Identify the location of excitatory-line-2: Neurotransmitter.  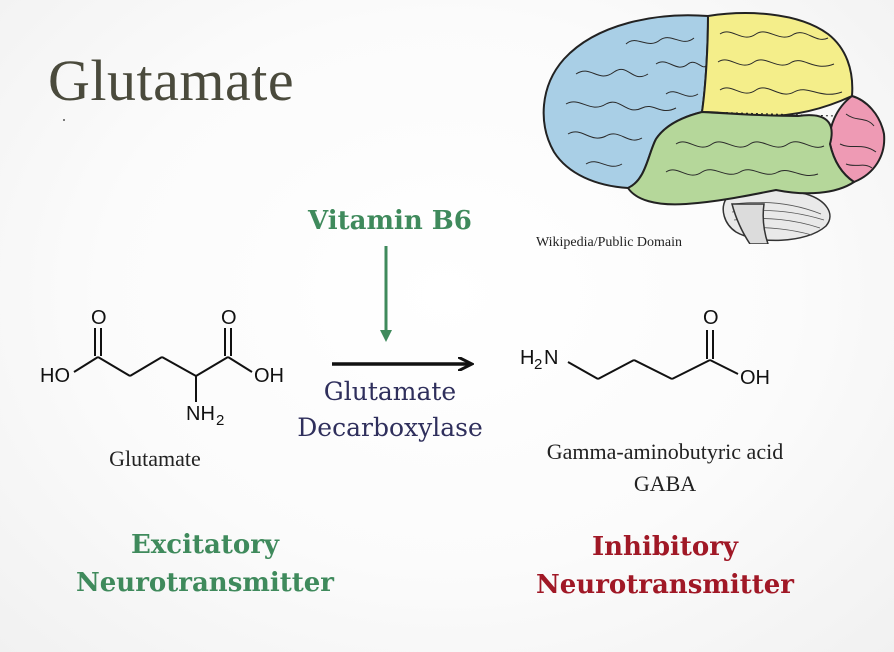
(205, 583).